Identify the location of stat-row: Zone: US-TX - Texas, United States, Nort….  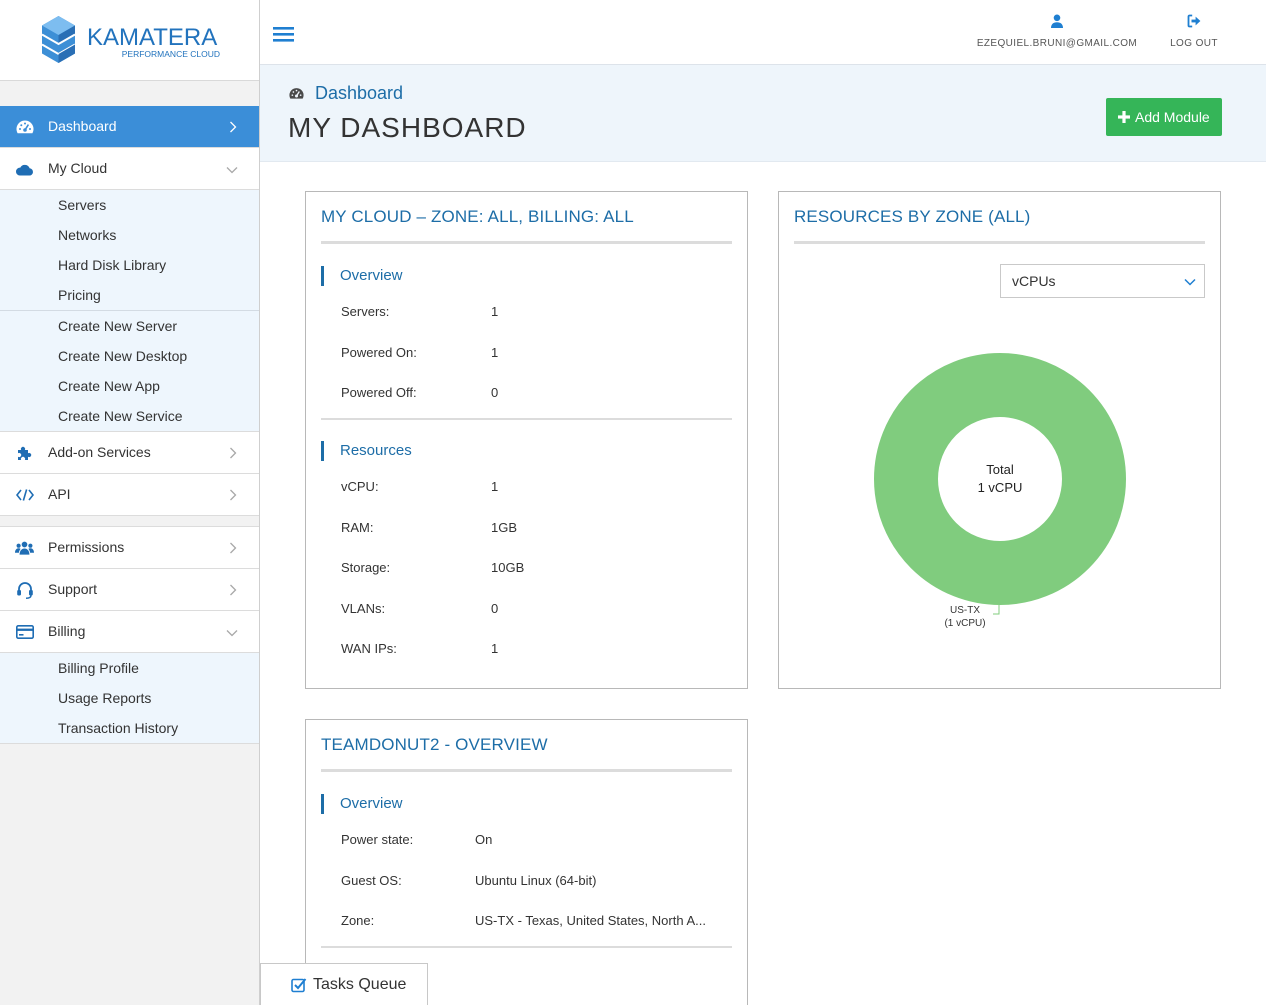
(526, 921).